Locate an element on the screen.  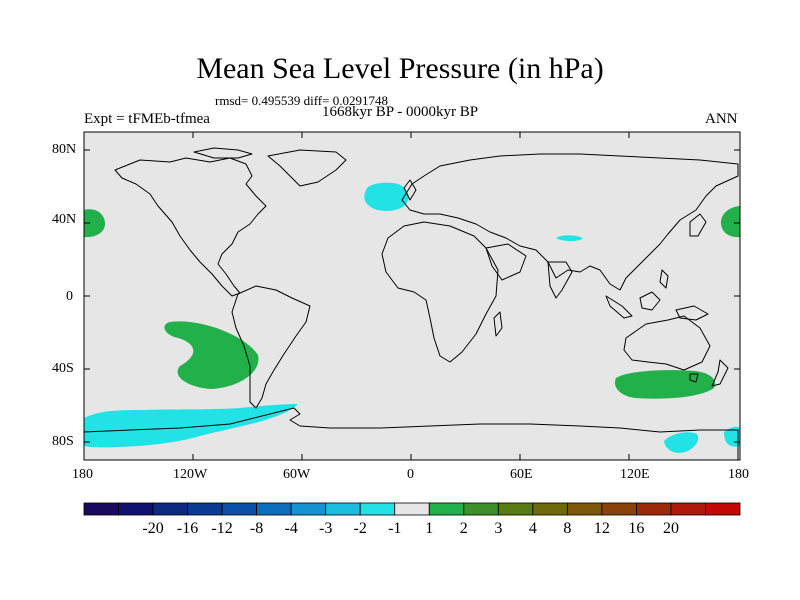
coastline-arctic-islands is located at coordinates (223, 153).